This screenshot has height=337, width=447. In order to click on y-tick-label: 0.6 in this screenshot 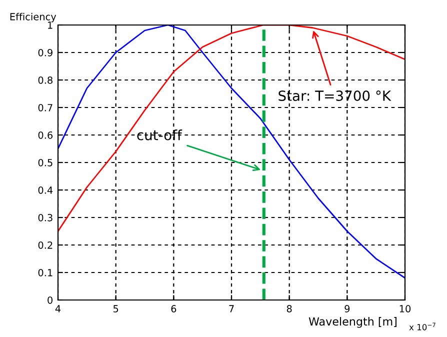, I will do `click(45, 135)`.